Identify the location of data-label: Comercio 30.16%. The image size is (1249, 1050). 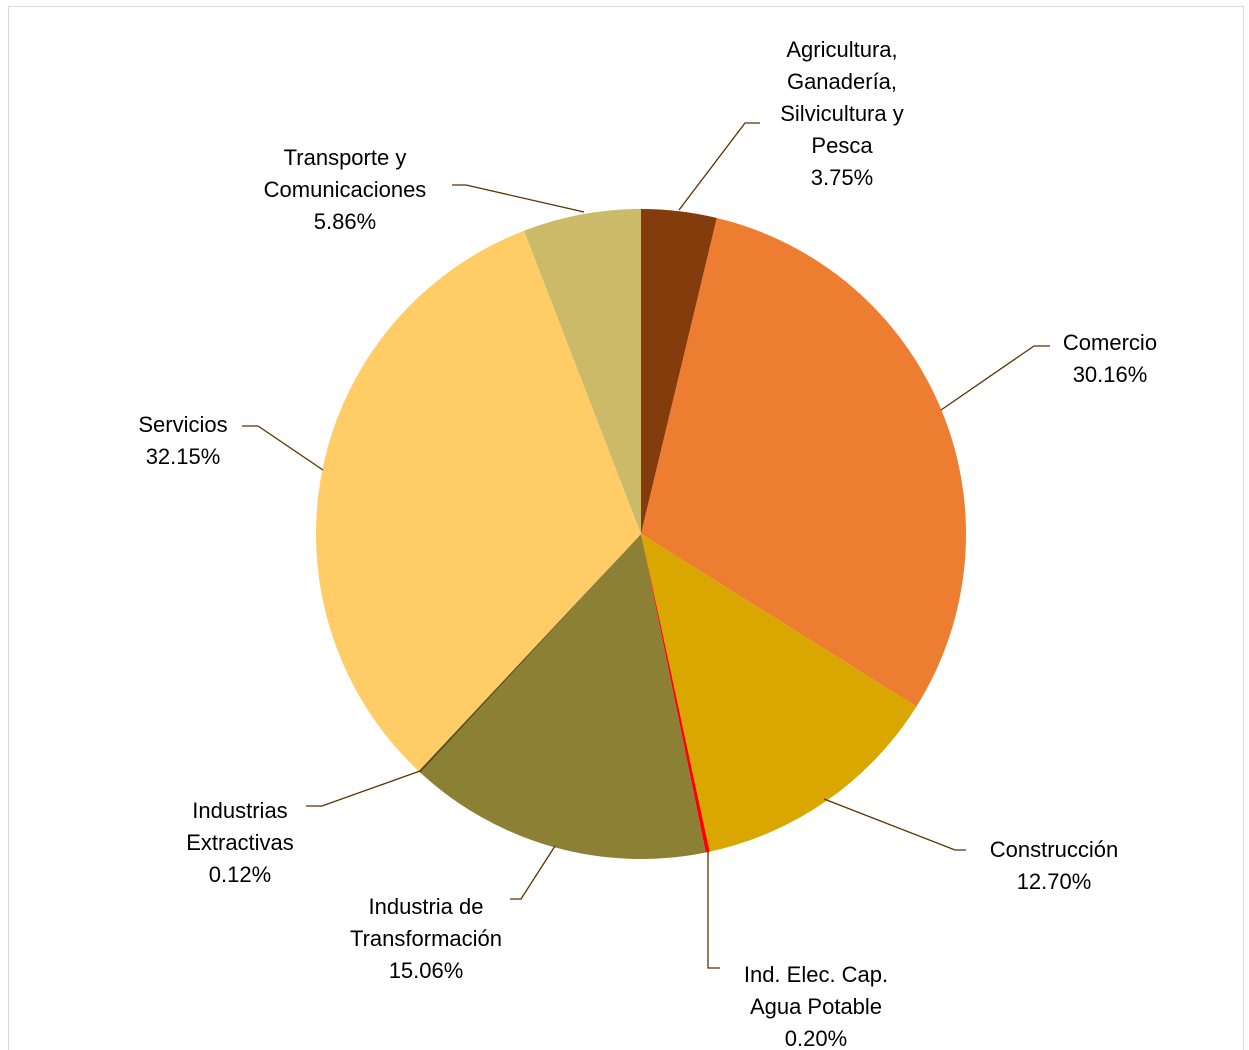
(1110, 358).